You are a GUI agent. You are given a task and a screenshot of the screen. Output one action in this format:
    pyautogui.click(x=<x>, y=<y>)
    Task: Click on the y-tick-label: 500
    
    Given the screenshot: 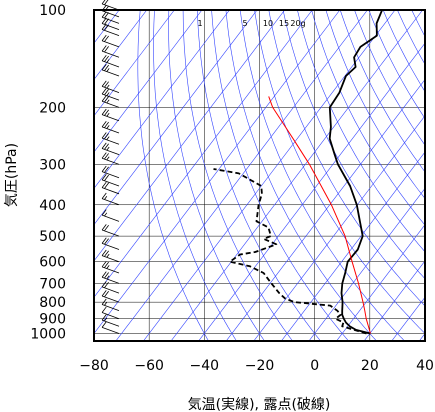 What is the action you would take?
    pyautogui.click(x=52, y=237)
    